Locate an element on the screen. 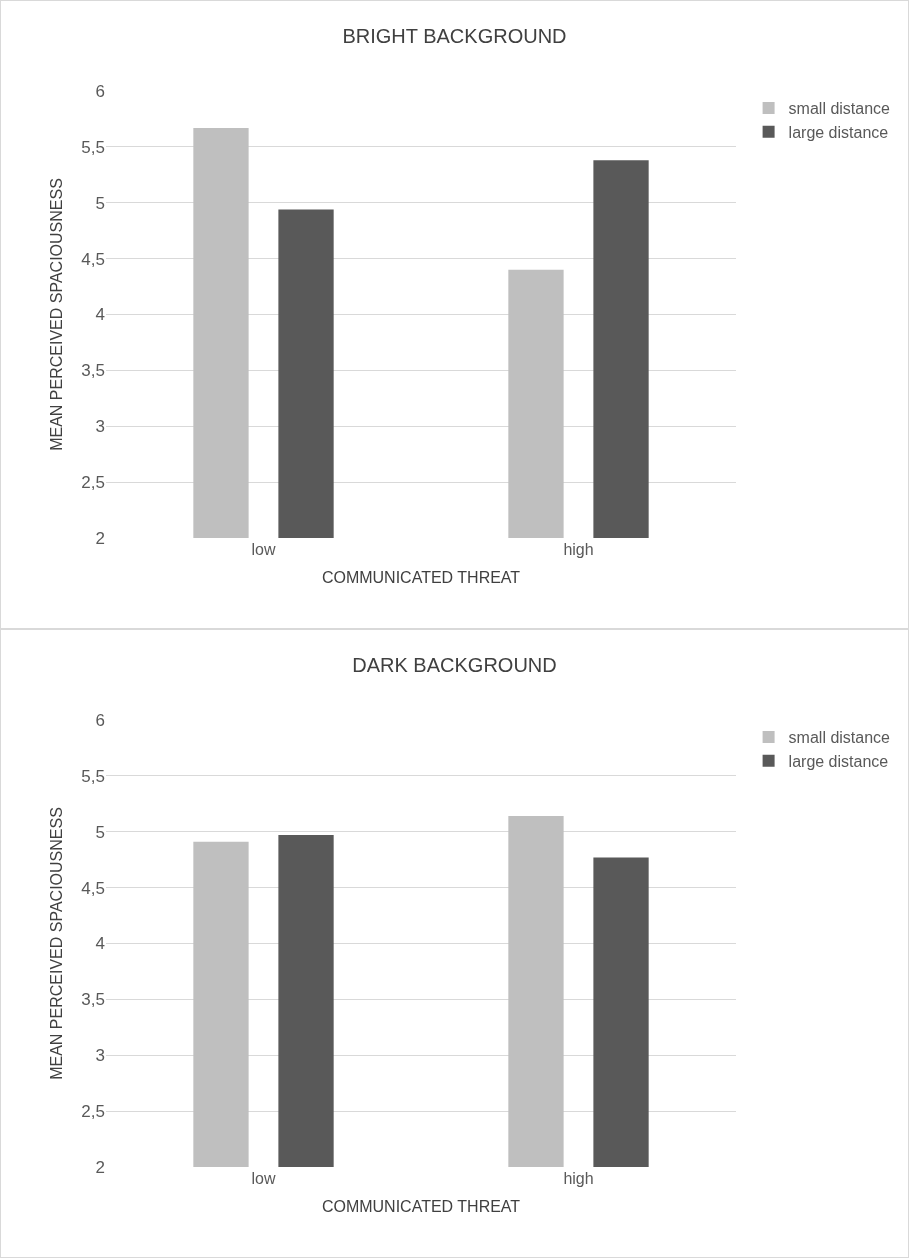  chart-title: BRIGHT BACKGROUND is located at coordinates (454, 36).